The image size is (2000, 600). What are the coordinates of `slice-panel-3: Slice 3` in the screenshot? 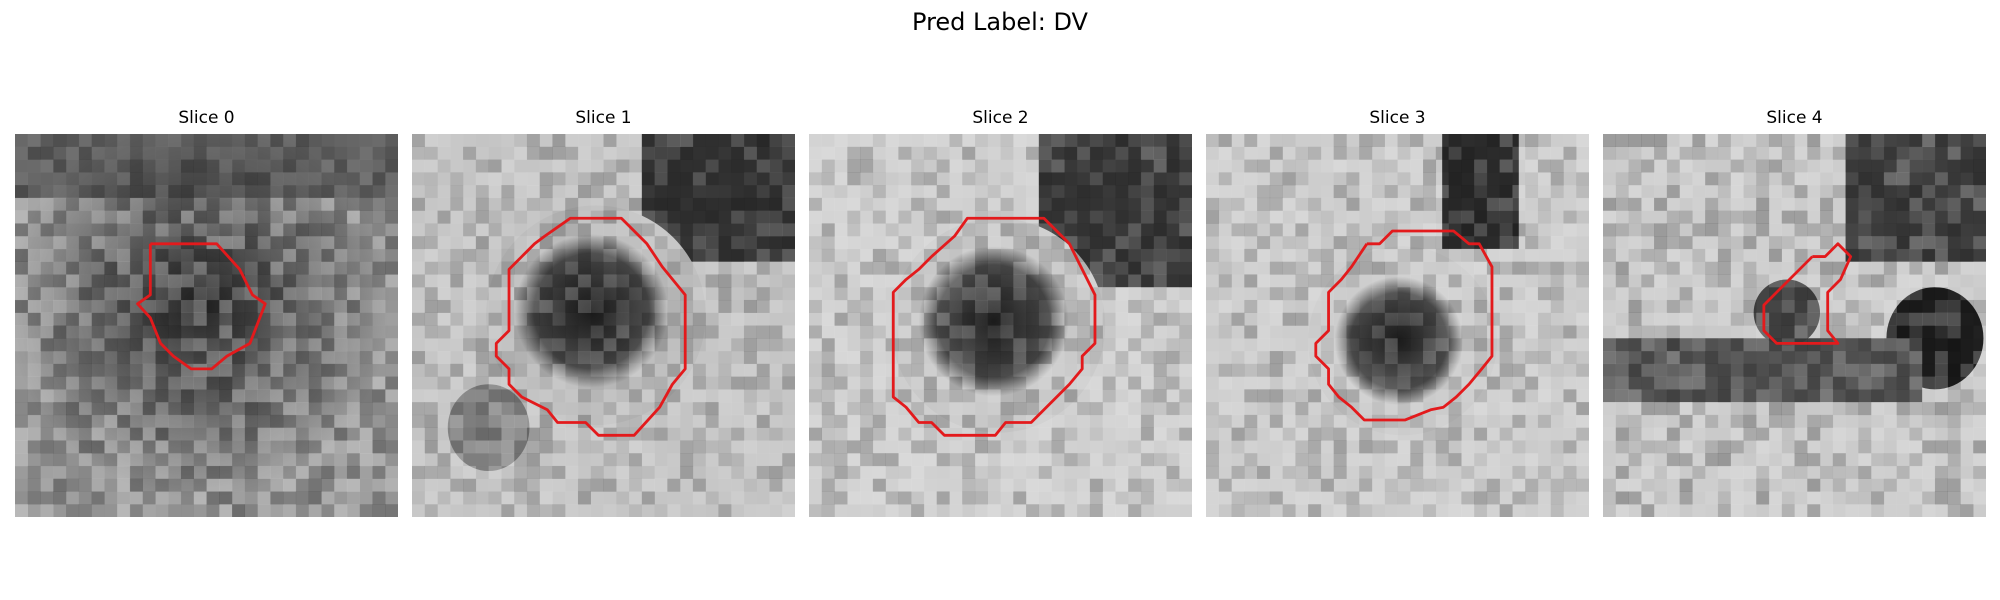 It's located at (1397, 313).